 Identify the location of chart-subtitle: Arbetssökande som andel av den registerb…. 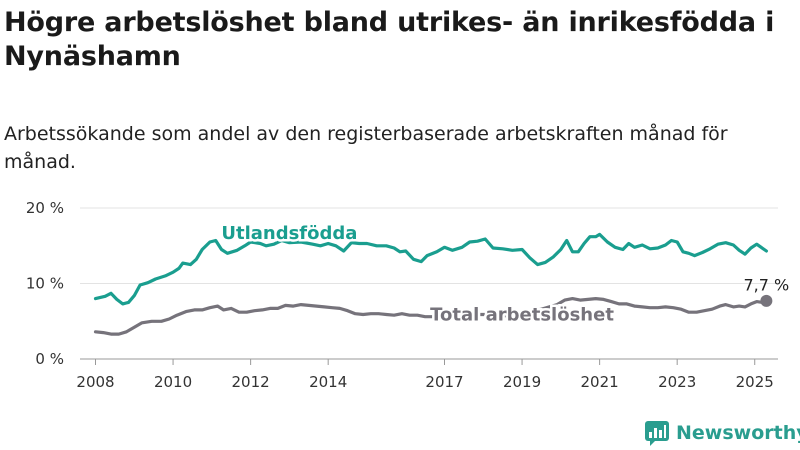
(366, 148).